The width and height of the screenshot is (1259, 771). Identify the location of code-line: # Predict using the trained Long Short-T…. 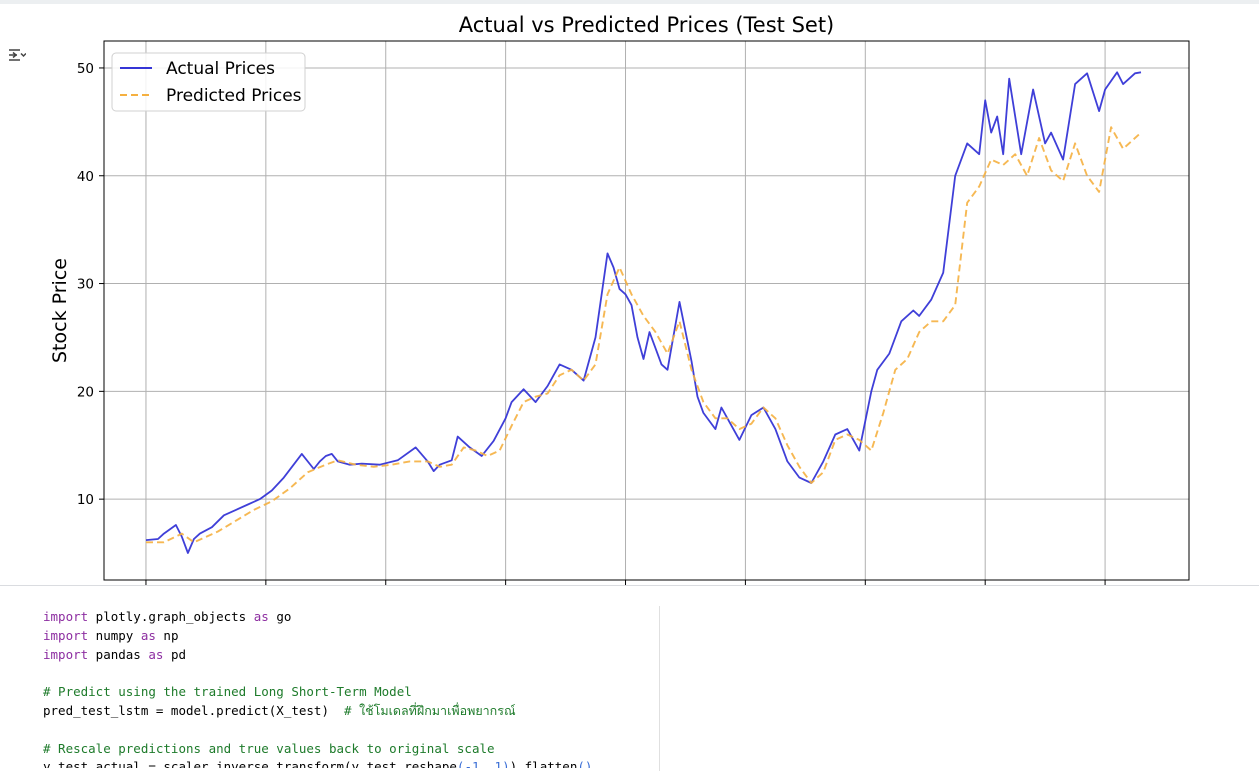
(349, 692).